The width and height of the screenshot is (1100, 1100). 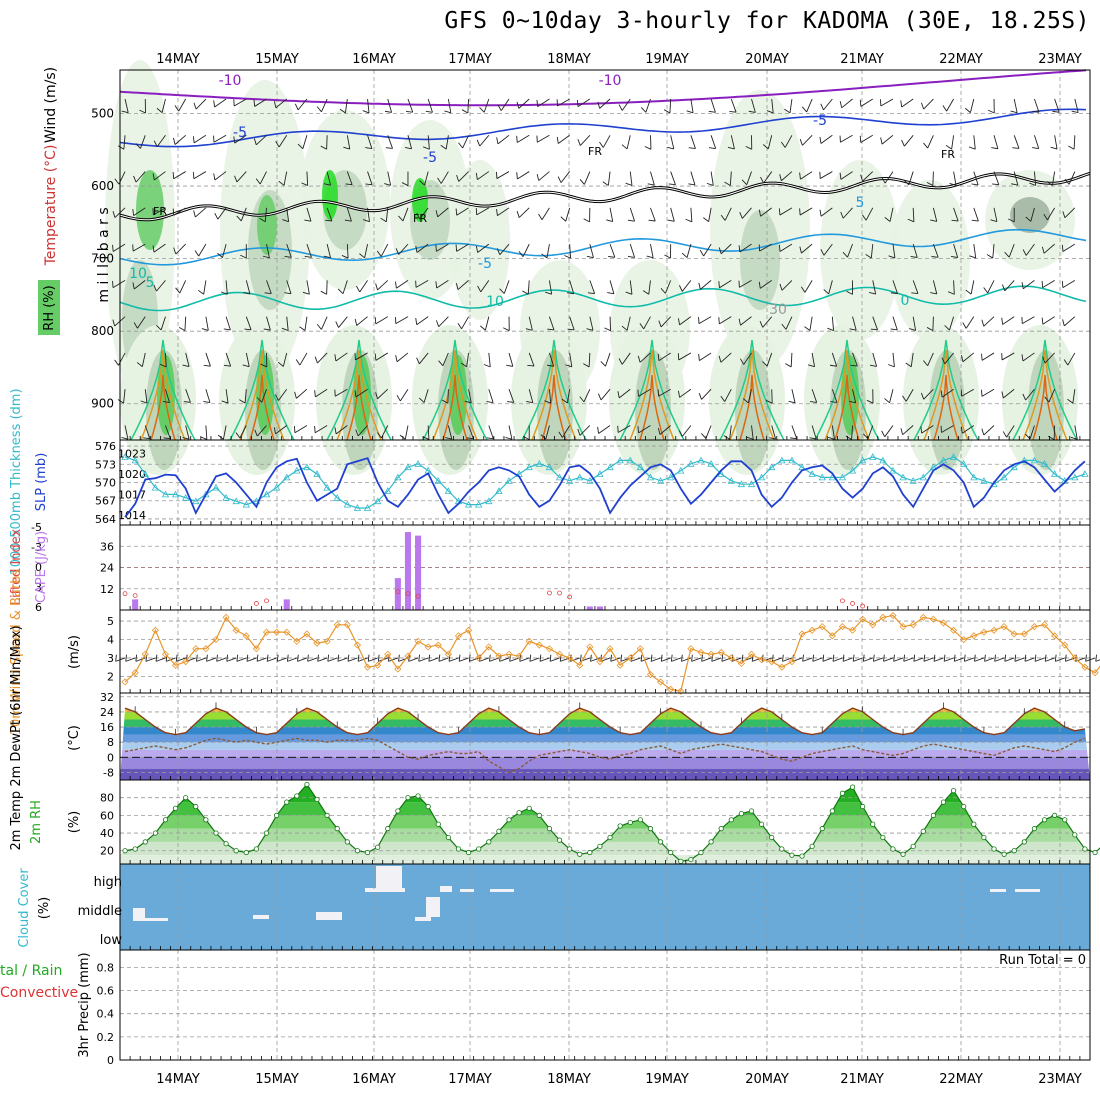 I want to click on li-left-tick-0: -5, so click(x=36, y=527).